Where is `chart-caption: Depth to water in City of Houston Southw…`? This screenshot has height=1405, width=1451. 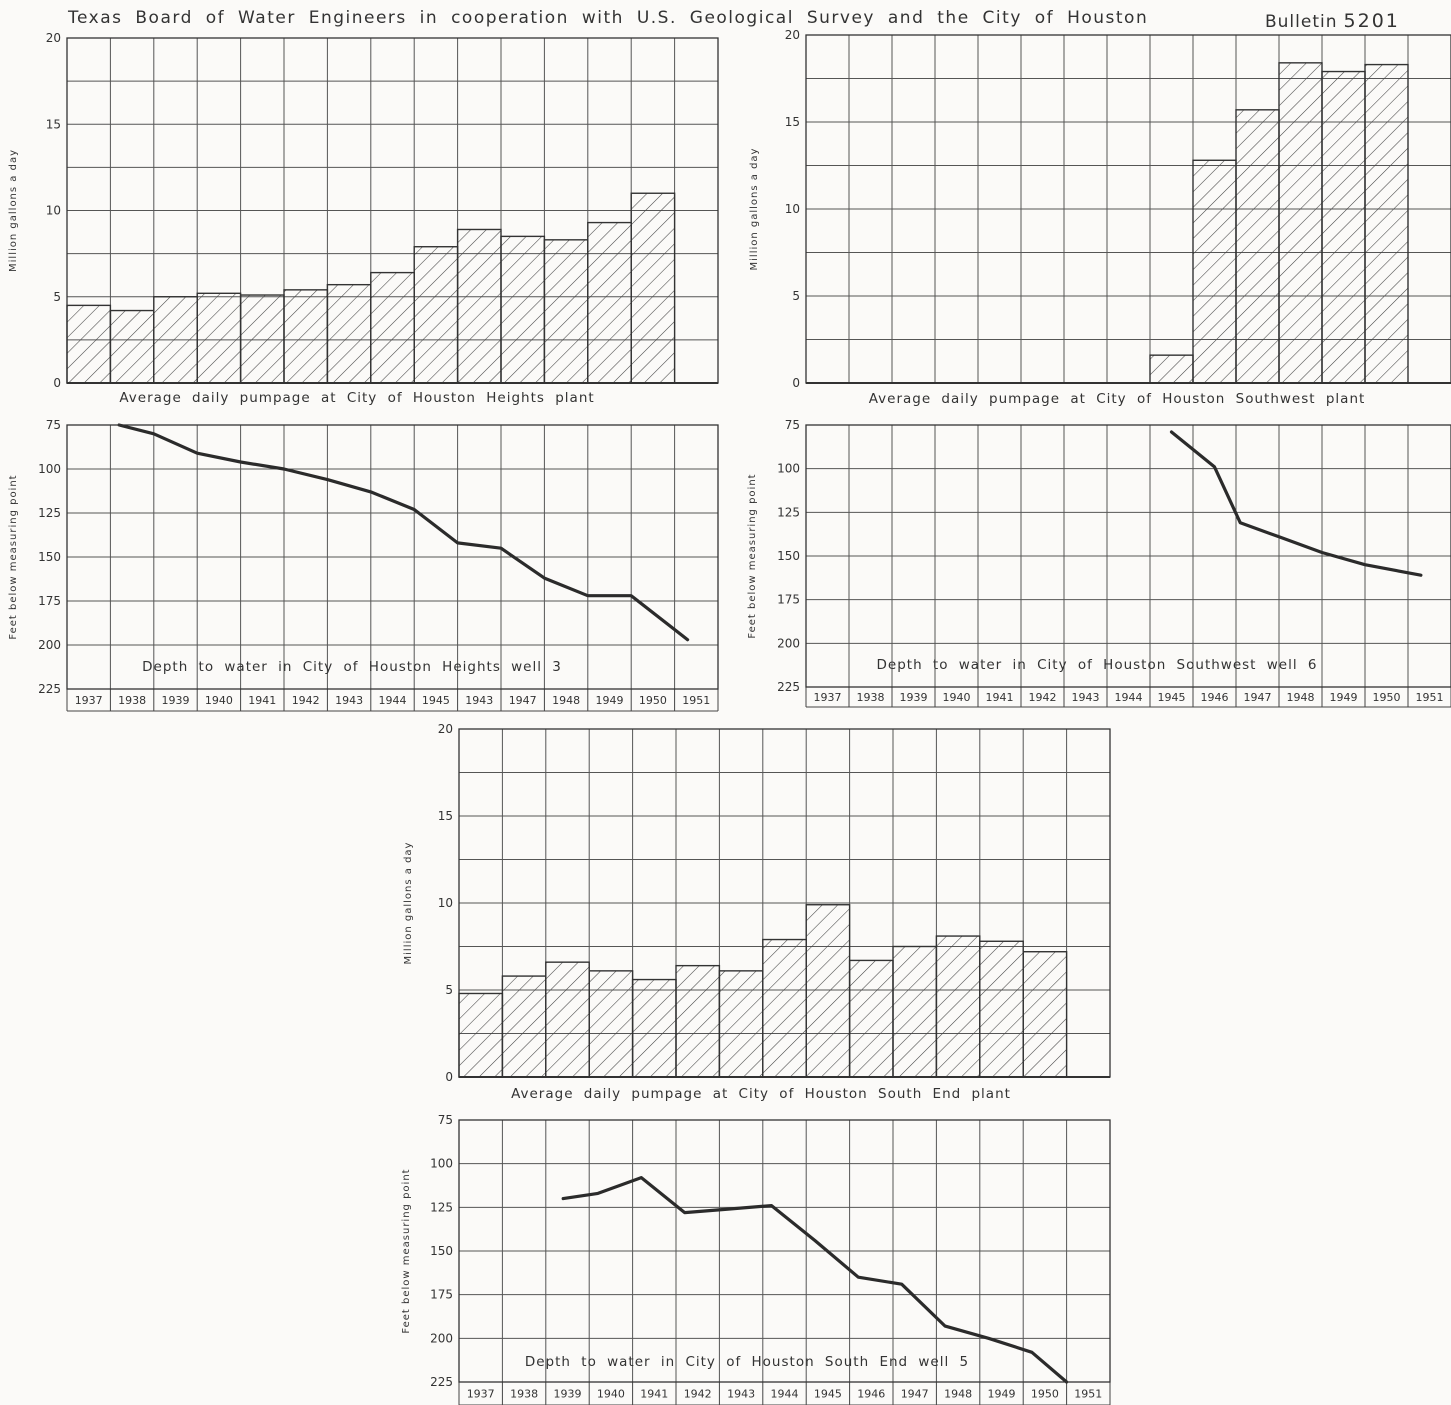 chart-caption: Depth to water in City of Houston Southw… is located at coordinates (1097, 665).